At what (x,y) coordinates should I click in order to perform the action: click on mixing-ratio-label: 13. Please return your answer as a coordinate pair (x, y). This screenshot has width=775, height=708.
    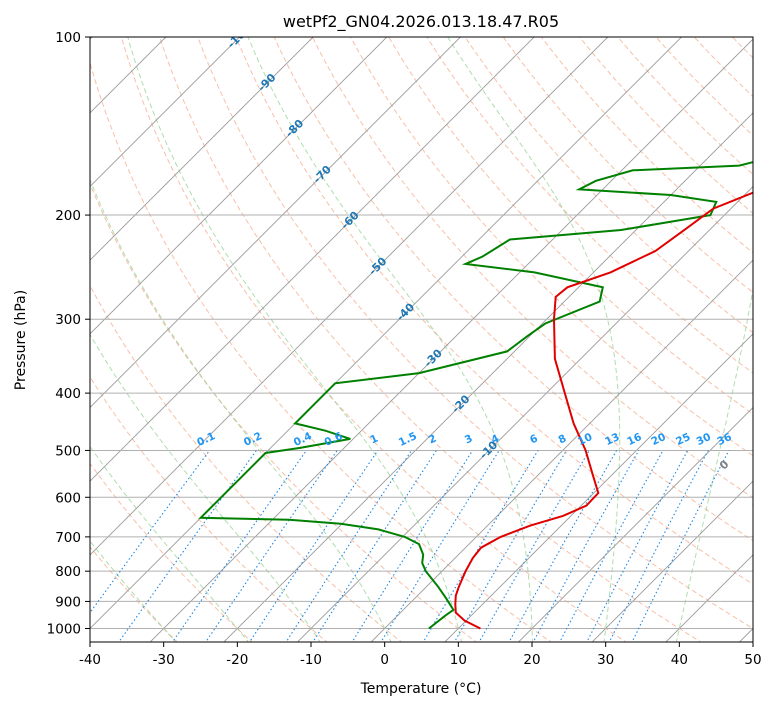
    Looking at the image, I should click on (612, 439).